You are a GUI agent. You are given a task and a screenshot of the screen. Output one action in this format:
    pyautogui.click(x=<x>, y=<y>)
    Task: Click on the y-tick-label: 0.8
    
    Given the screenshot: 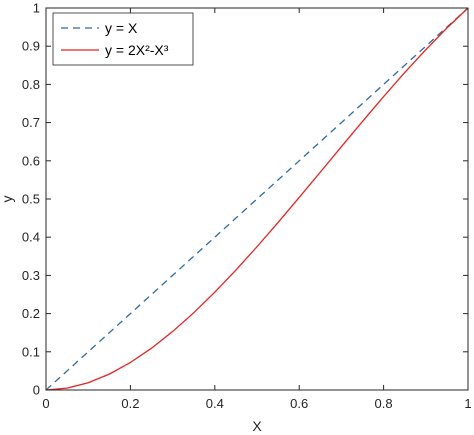 What is the action you would take?
    pyautogui.click(x=31, y=84)
    